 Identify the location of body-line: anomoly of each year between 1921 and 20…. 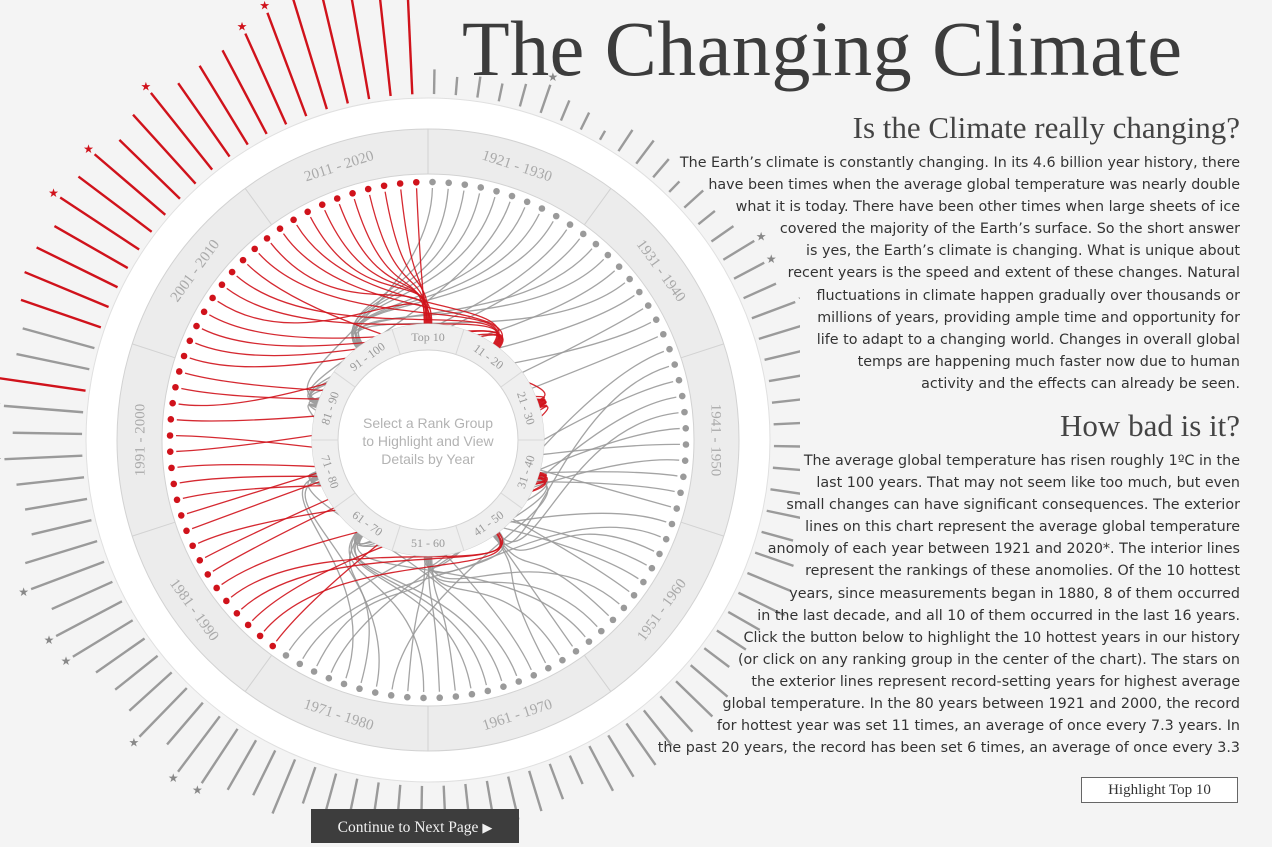
(945, 549).